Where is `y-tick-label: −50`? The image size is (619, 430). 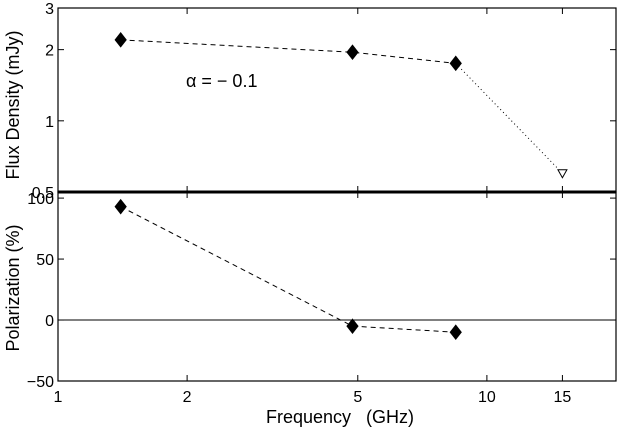
y-tick-label: −50 is located at coordinates (40, 382).